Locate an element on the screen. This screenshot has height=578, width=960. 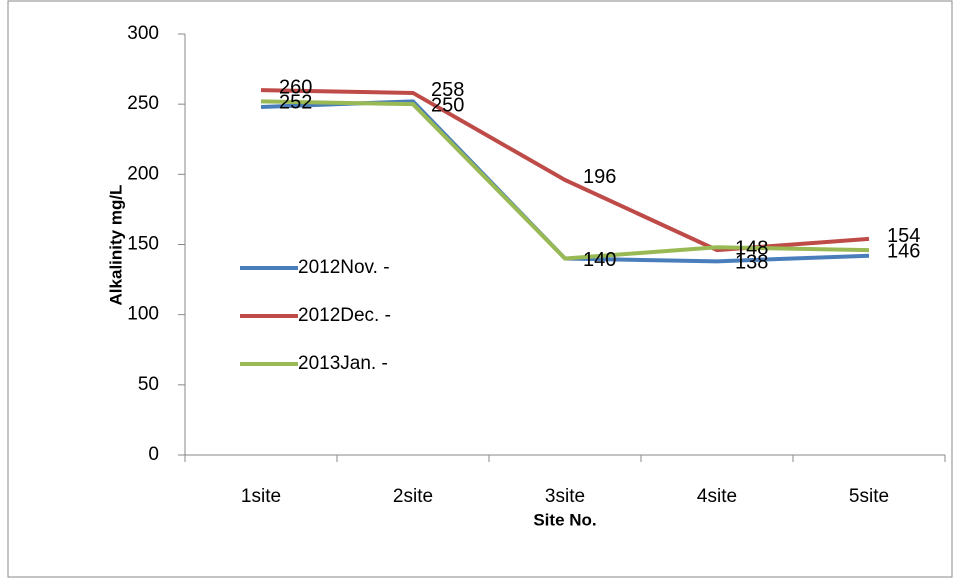
legend-label: 2012Nov. - is located at coordinates (344, 267).